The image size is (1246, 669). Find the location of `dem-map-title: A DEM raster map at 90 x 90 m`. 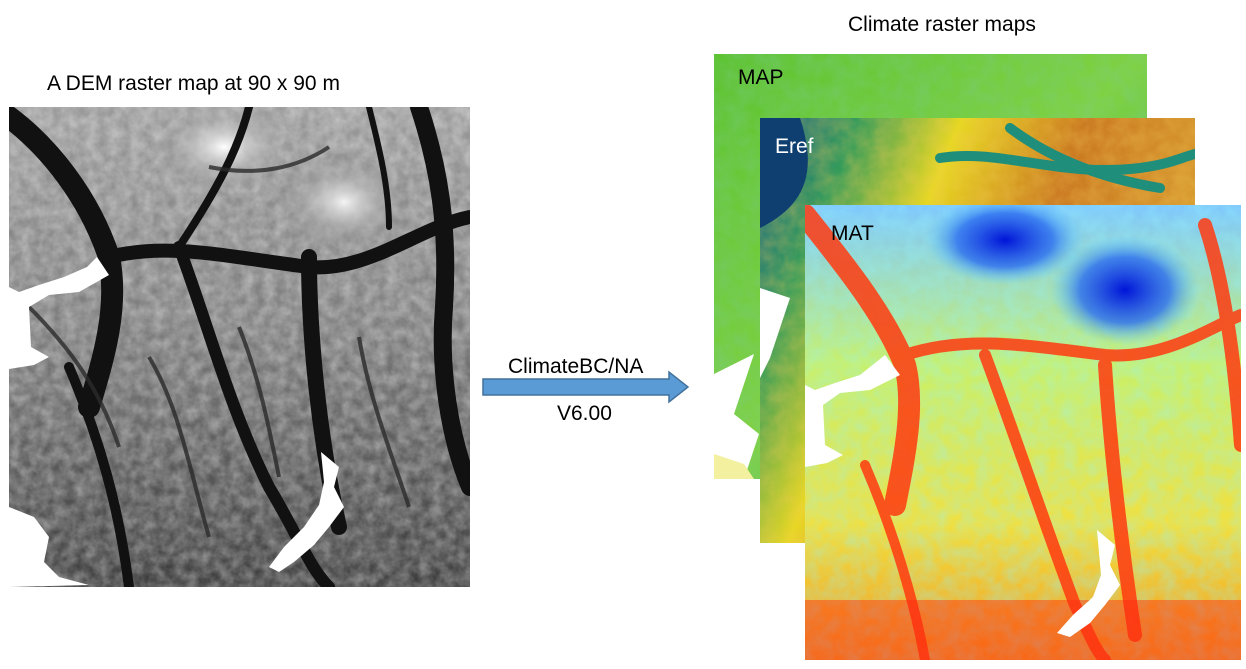

dem-map-title: A DEM raster map at 90 x 90 m is located at coordinates (193, 83).